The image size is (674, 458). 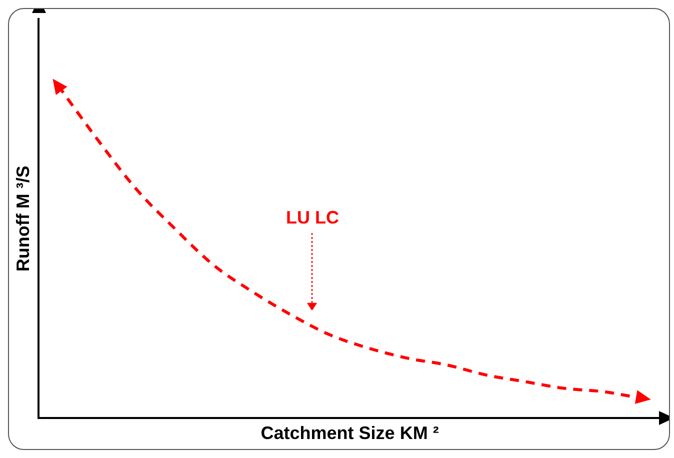 What do you see at coordinates (22, 219) in the screenshot?
I see `y-axis-title: Runoff M ³/S` at bounding box center [22, 219].